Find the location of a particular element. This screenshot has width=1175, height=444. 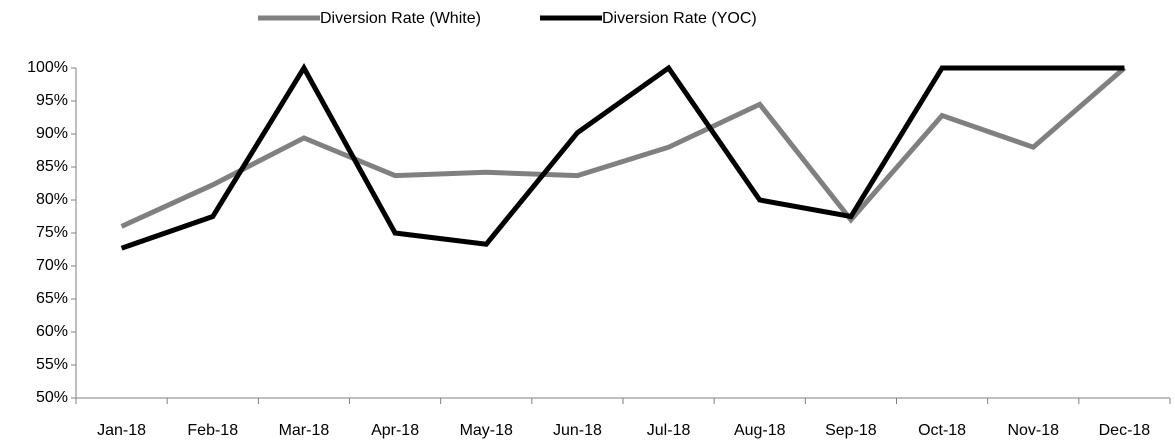

y-tick-label: 75% is located at coordinates (52, 232).